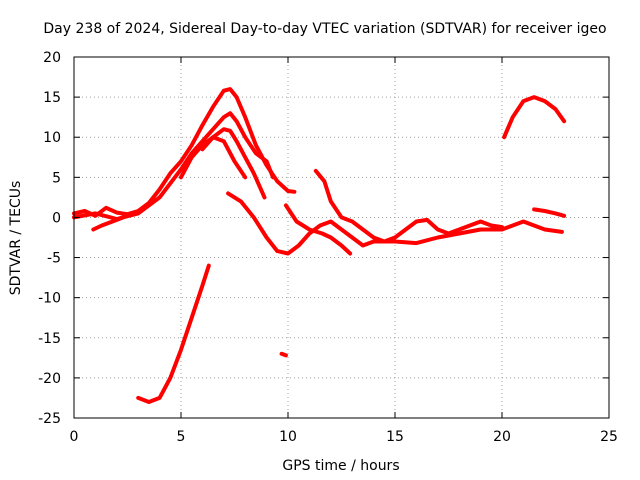 The width and height of the screenshot is (640, 480). What do you see at coordinates (74, 437) in the screenshot?
I see `x-tick-label: 0` at bounding box center [74, 437].